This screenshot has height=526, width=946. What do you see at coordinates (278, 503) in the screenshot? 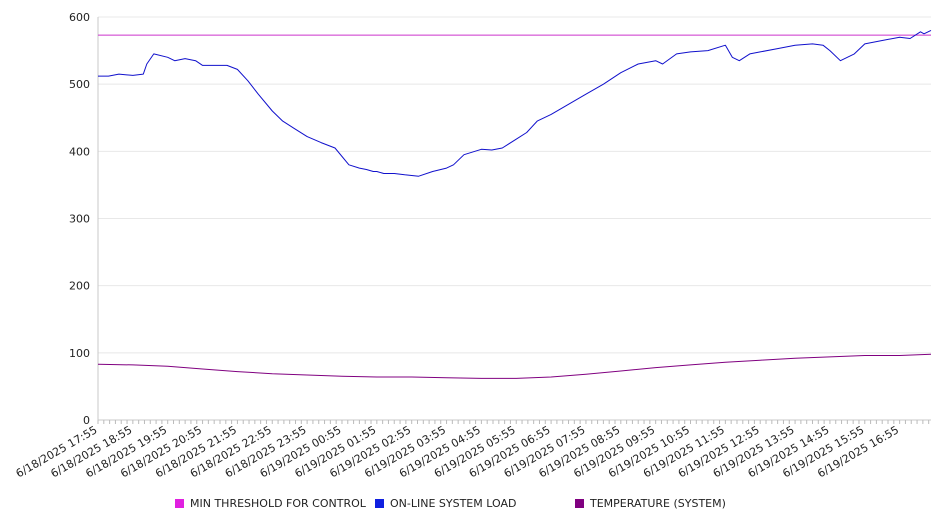
I see `legend-label: MIN THRESHOLD FOR CONTROL` at bounding box center [278, 503].